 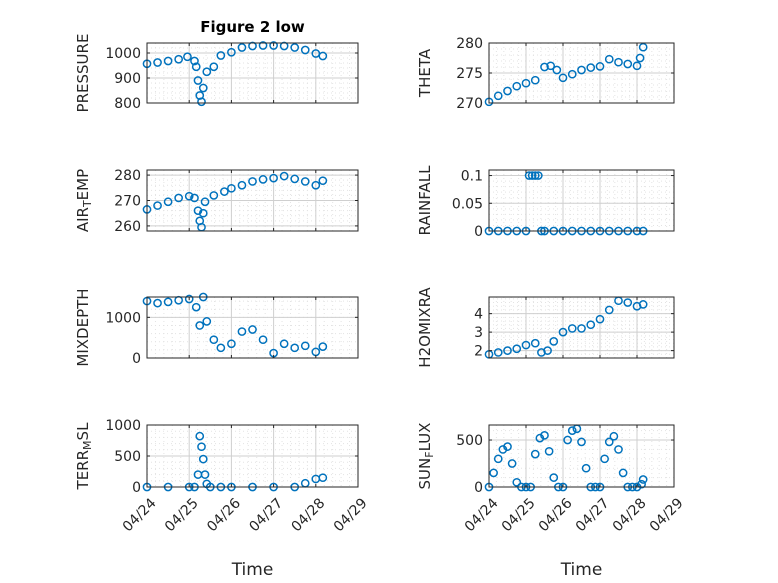 What do you see at coordinates (252, 570) in the screenshot?
I see `x-axis-label: Time` at bounding box center [252, 570].